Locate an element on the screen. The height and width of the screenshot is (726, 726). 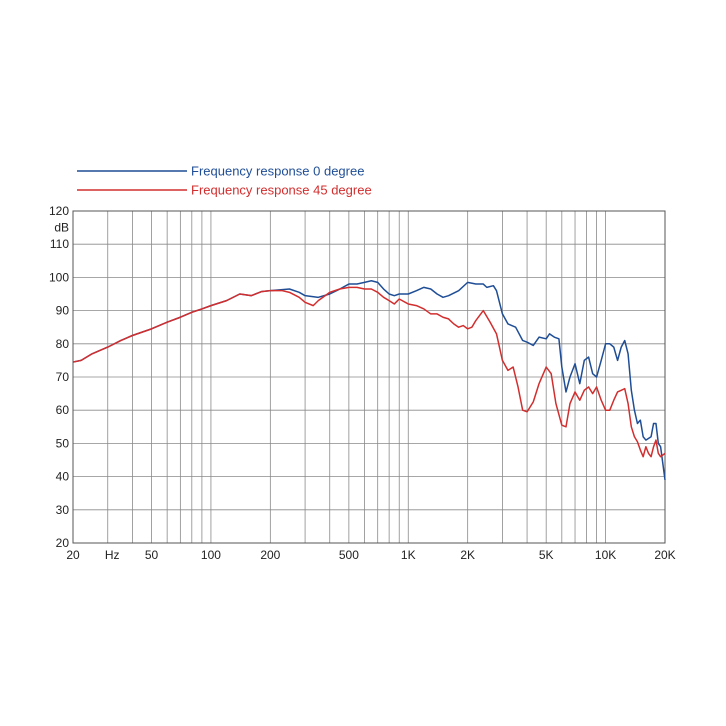
x-tick-label: 200 is located at coordinates (270, 555).